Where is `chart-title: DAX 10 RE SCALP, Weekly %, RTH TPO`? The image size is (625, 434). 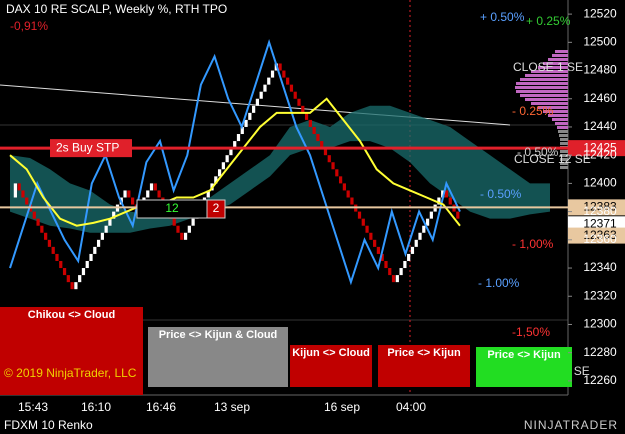
chart-title: DAX 10 RE SCALP, Weekly %, RTH TPO is located at coordinates (116, 9).